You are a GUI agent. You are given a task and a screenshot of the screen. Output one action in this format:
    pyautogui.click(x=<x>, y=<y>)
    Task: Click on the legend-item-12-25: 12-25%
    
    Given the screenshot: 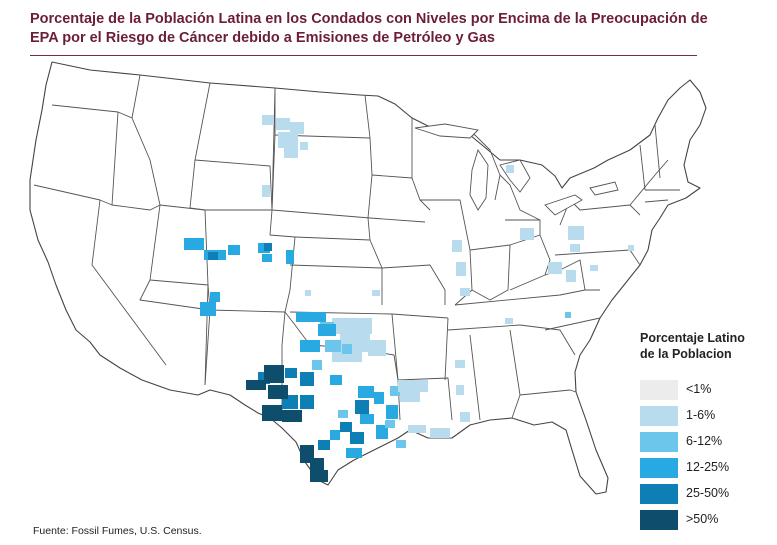 What is the action you would take?
    pyautogui.click(x=700, y=471)
    